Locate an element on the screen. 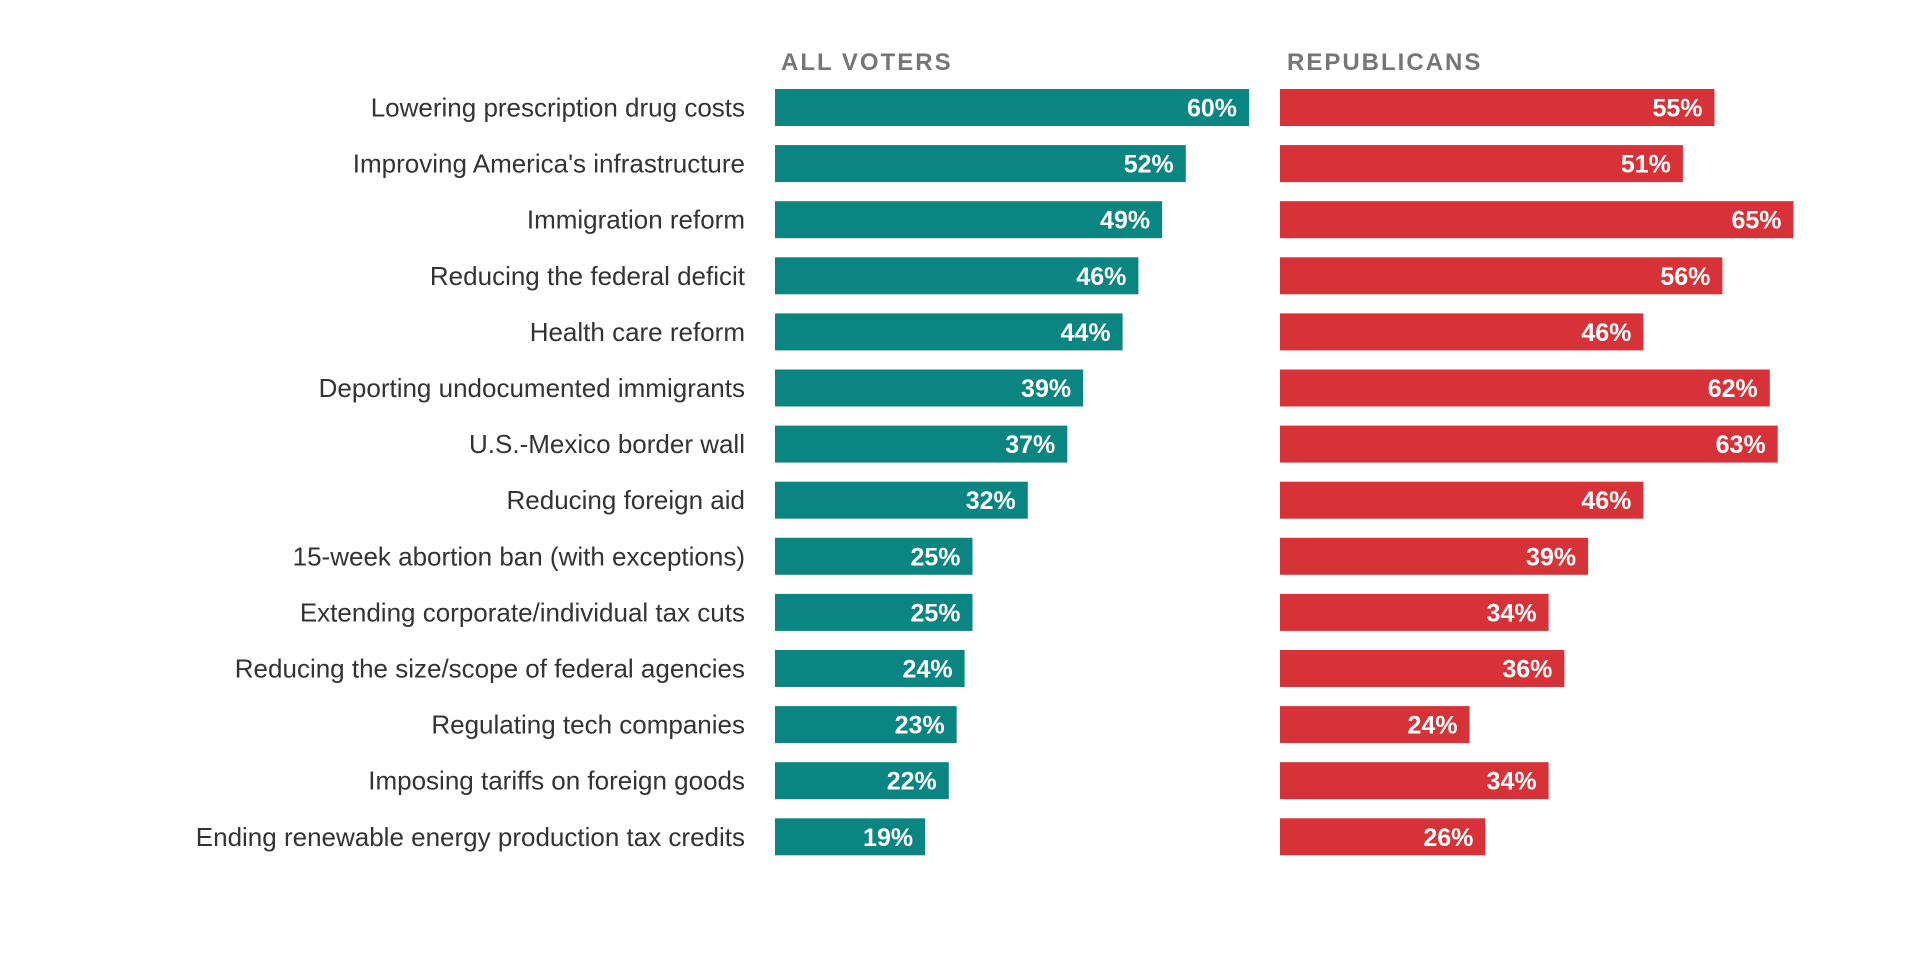 The width and height of the screenshot is (1920, 960). category-label: Health care reform is located at coordinates (637, 332).